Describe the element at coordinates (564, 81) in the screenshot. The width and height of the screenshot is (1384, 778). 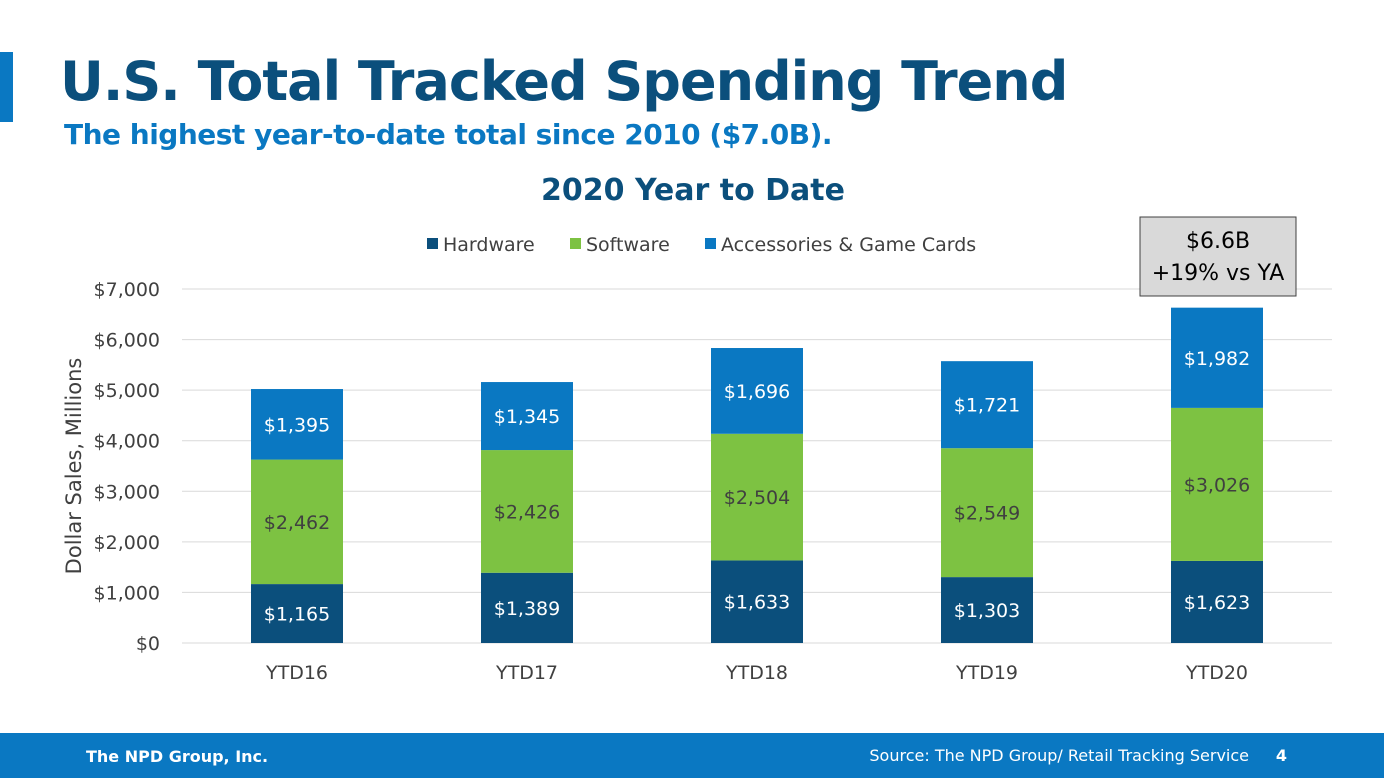
I see `slide-title: U.S. Total Tracked Spending Trend` at that location.